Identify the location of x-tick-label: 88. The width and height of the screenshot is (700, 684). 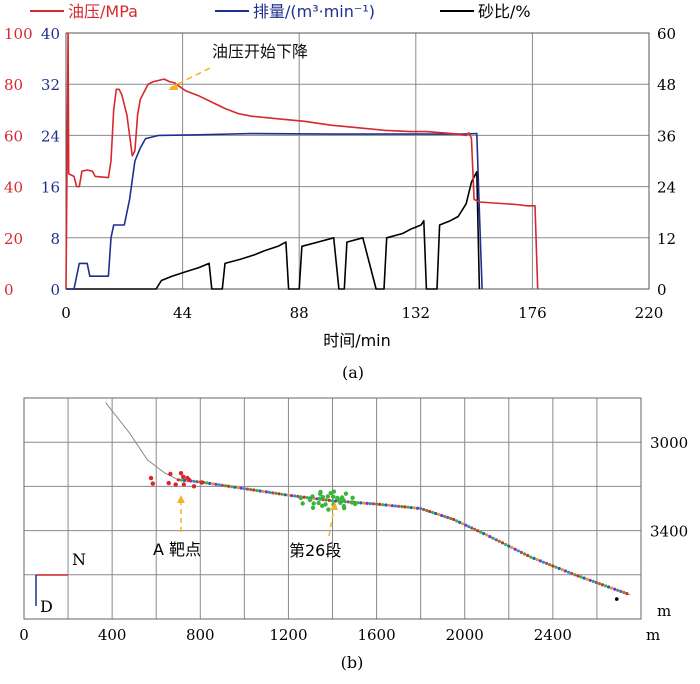
(299, 313).